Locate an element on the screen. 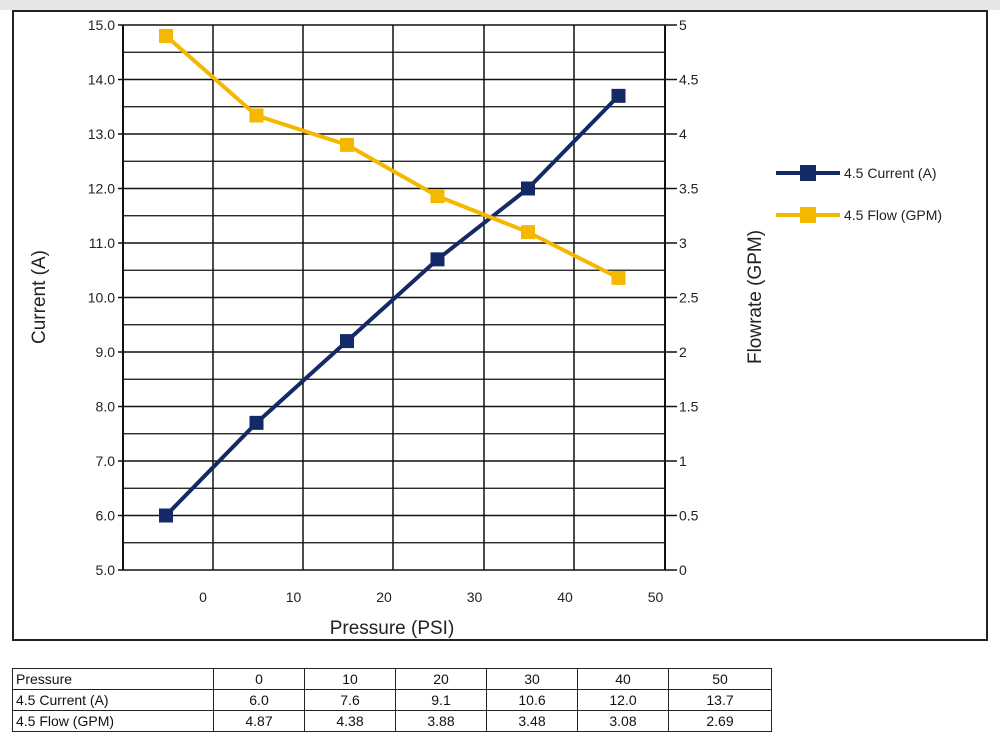 Image resolution: width=1000 pixels, height=746 pixels. y2-tick-label: 4 is located at coordinates (683, 134).